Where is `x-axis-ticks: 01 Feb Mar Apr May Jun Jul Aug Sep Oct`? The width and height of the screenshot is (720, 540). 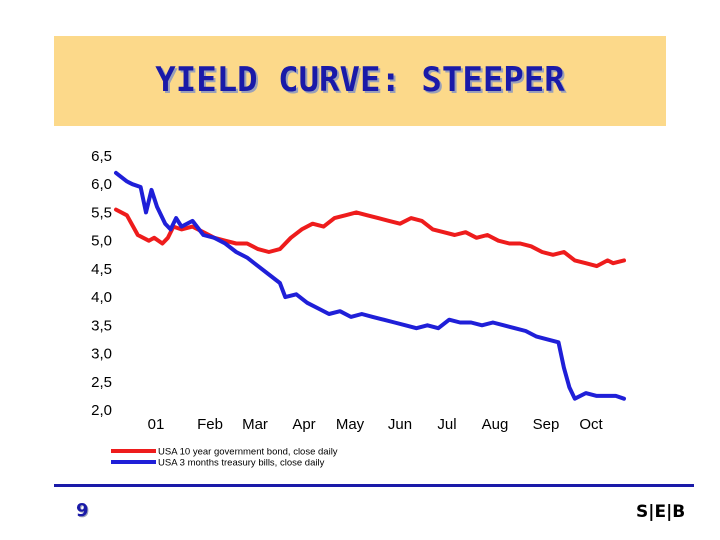
x-axis-ticks: 01 Feb Mar Apr May Jun Jul Aug Sep Oct is located at coordinates (376, 424).